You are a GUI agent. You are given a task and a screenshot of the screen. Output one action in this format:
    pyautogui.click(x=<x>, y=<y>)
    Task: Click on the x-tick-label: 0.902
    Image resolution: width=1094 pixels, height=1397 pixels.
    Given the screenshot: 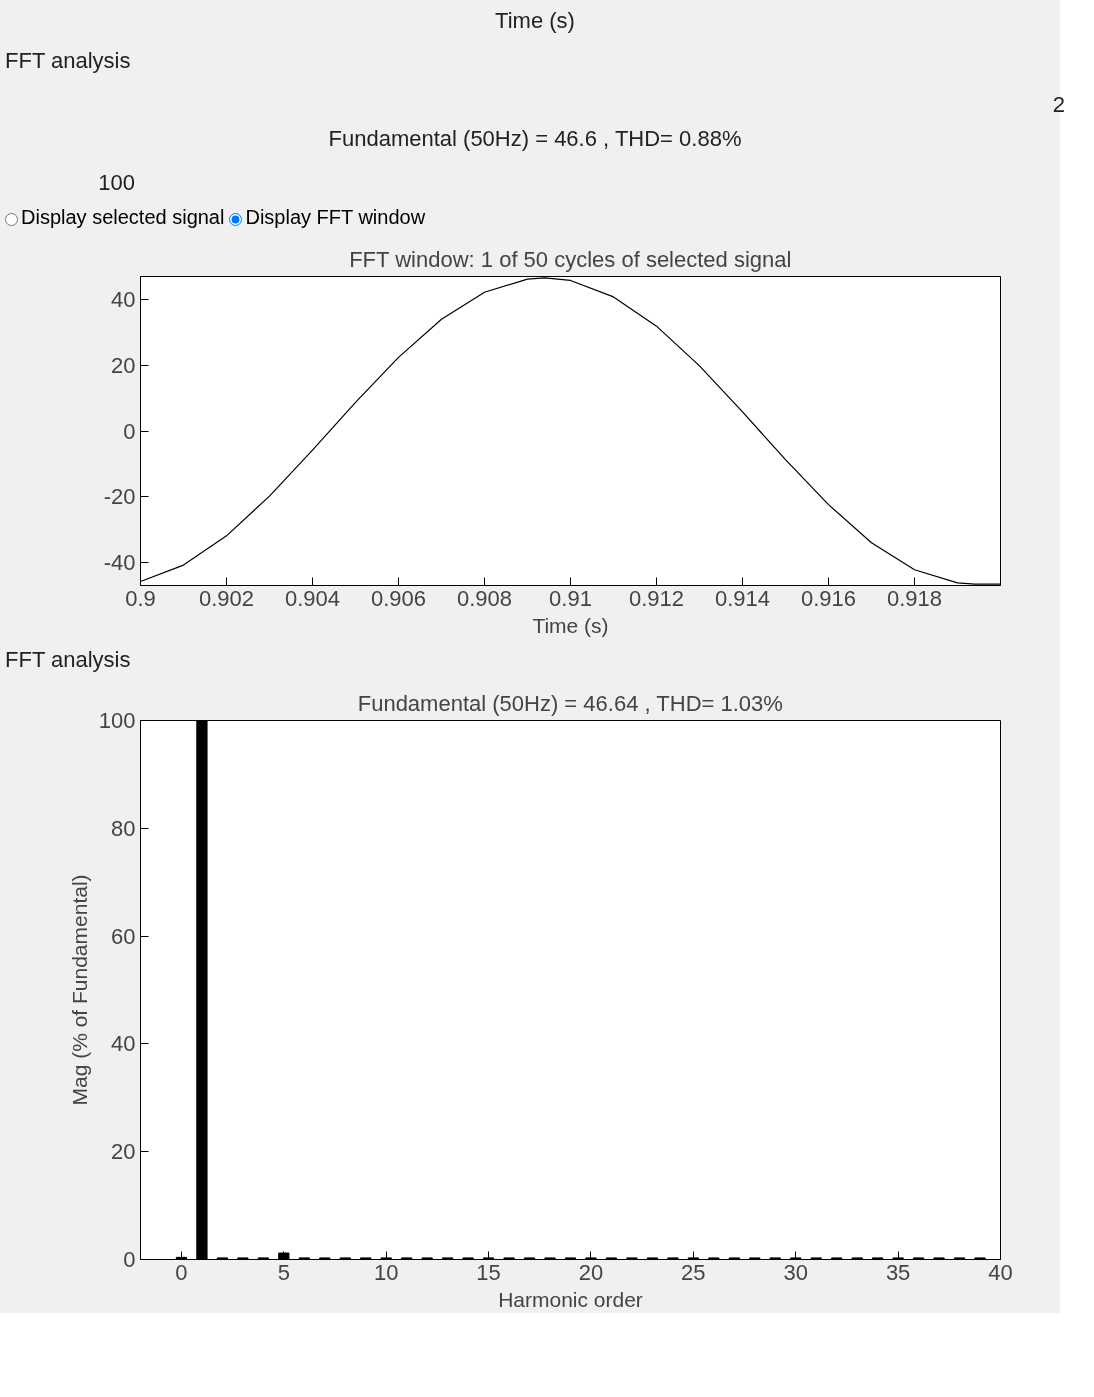 What is the action you would take?
    pyautogui.click(x=226, y=598)
    